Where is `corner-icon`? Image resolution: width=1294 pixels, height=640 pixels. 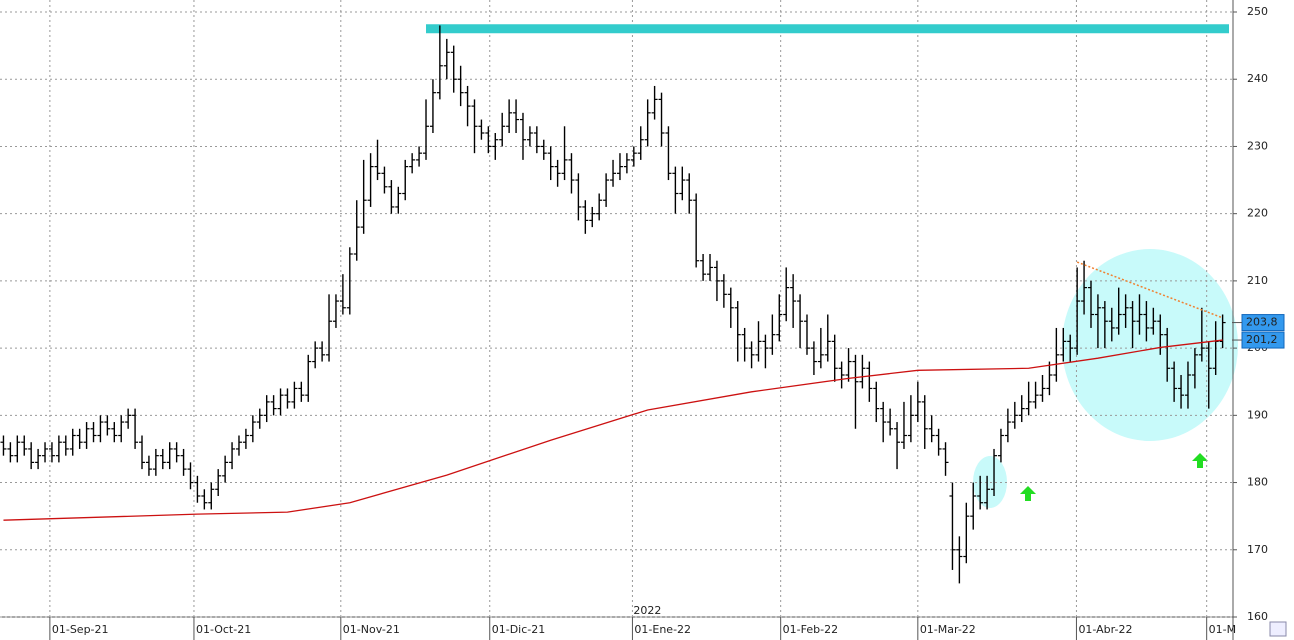 corner-icon is located at coordinates (1278, 629).